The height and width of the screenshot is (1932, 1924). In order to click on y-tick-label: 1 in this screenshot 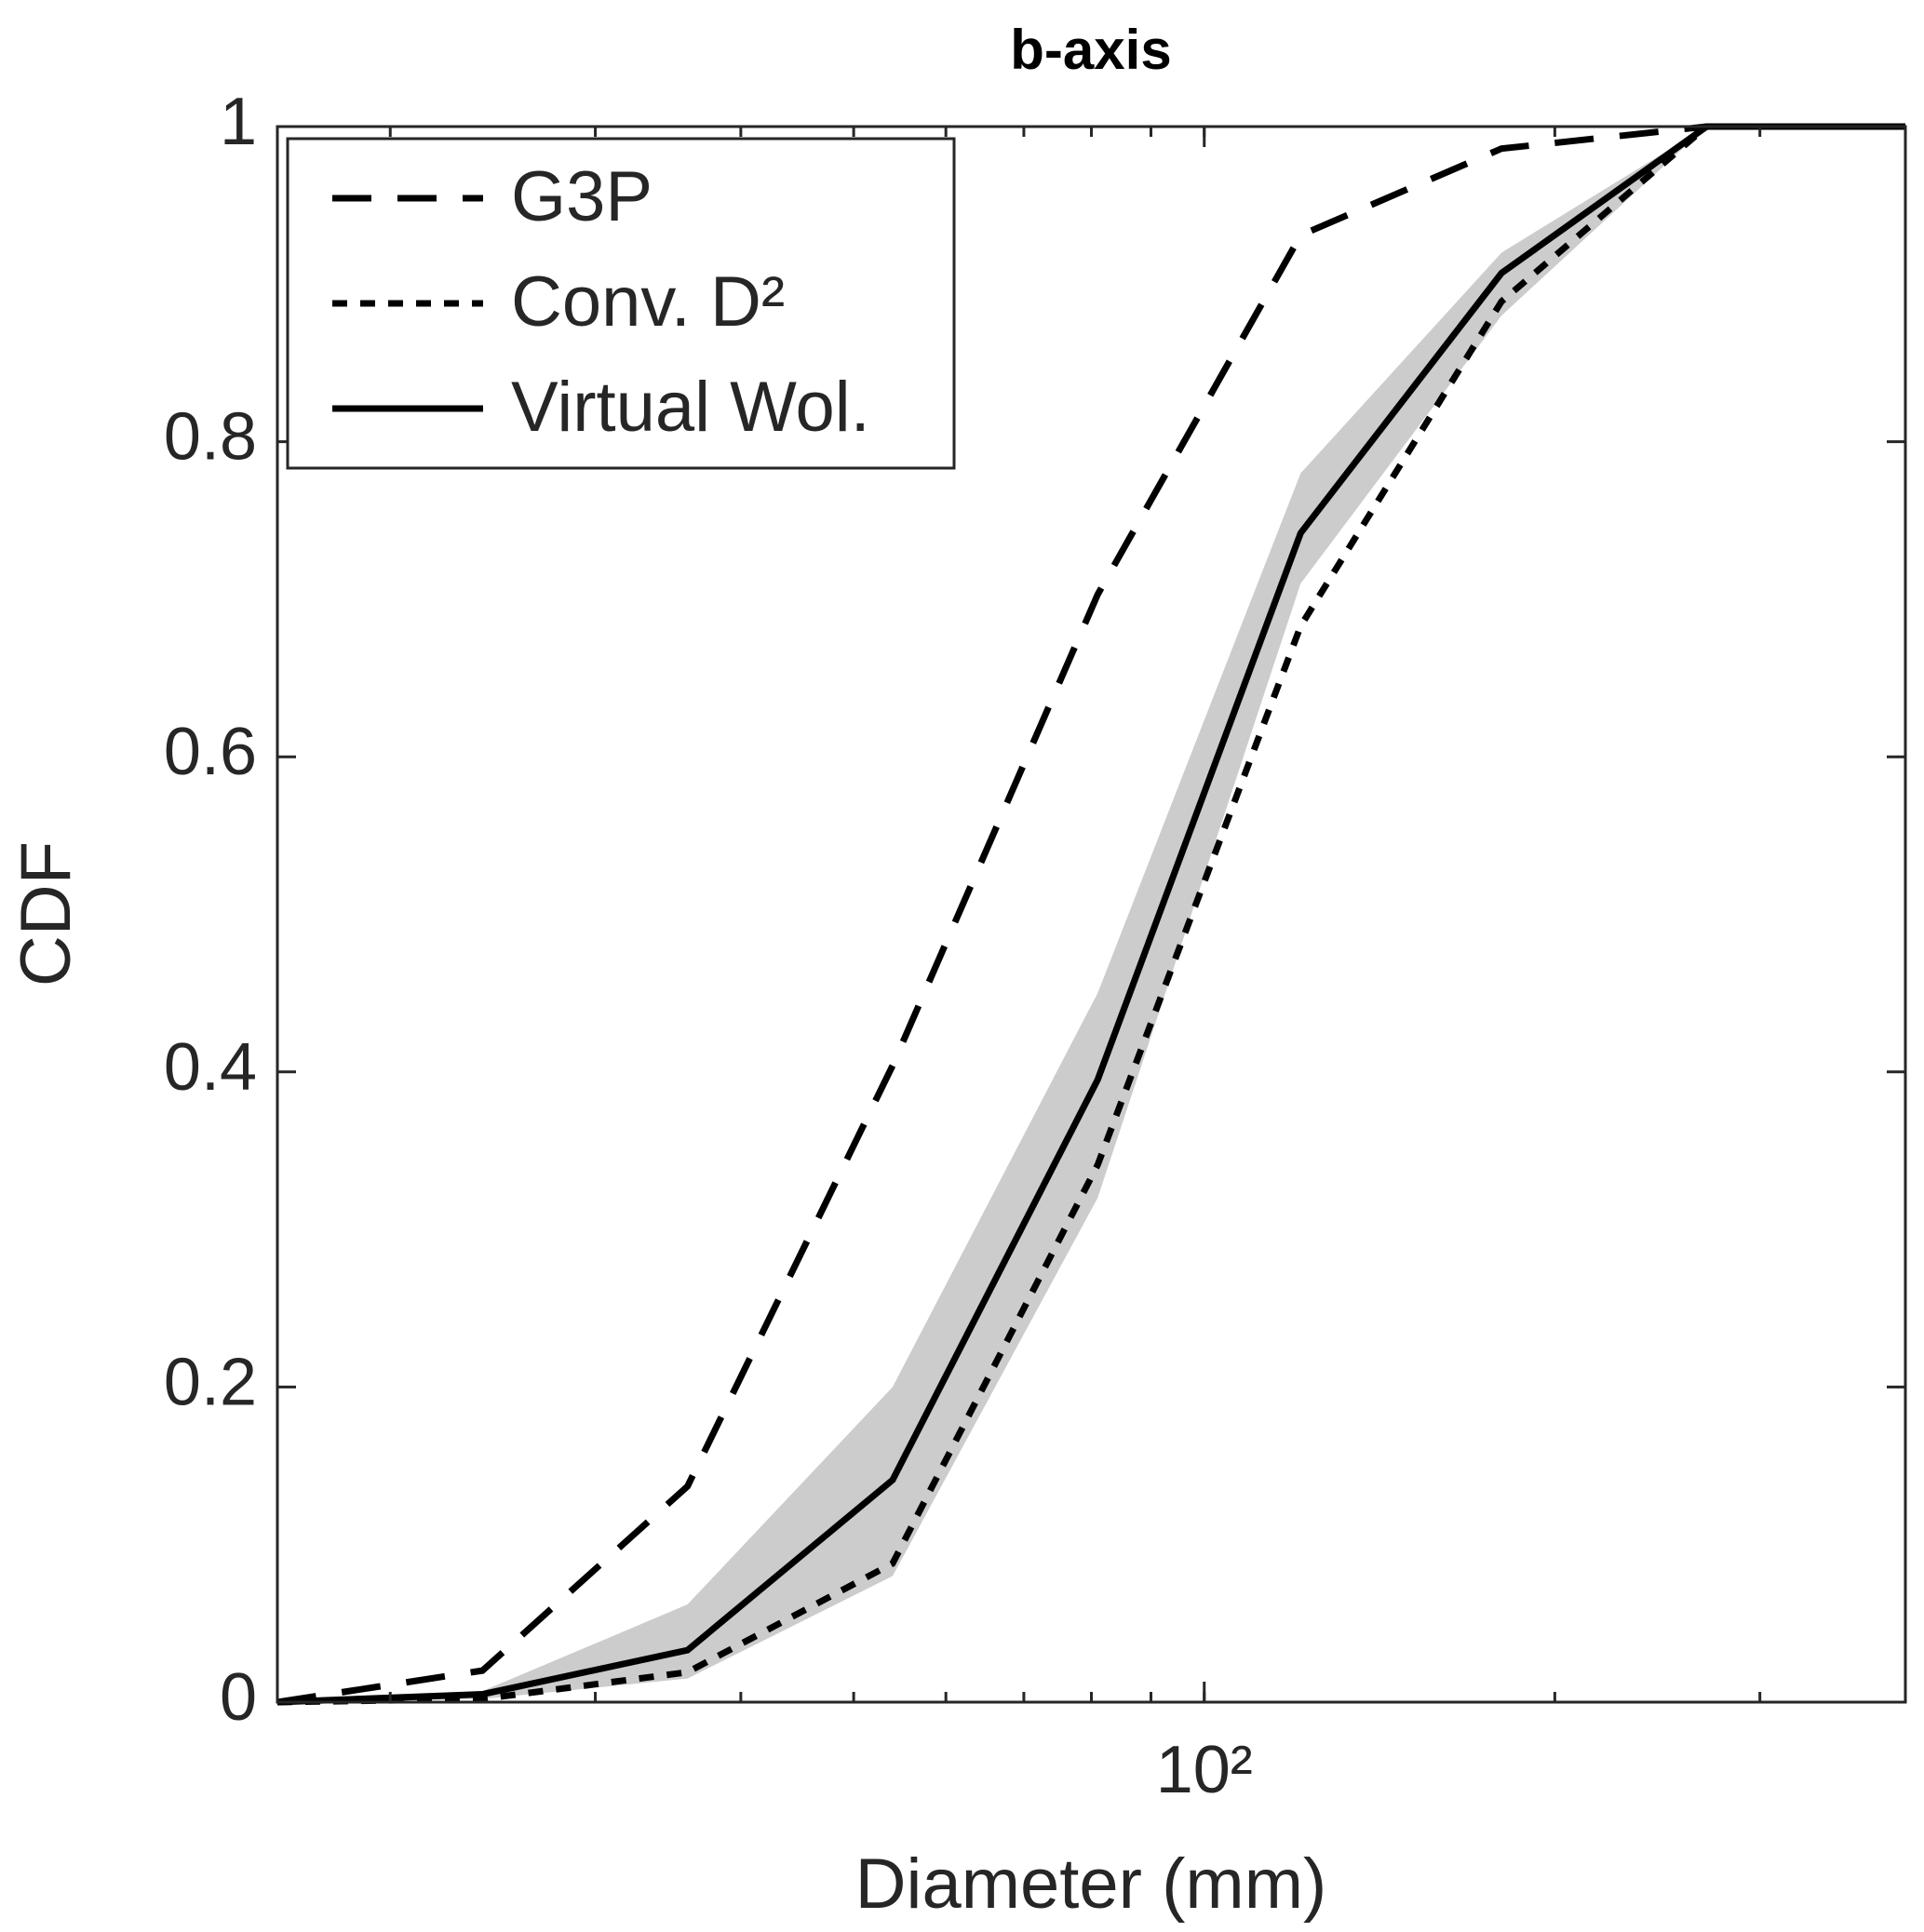, I will do `click(238, 122)`.